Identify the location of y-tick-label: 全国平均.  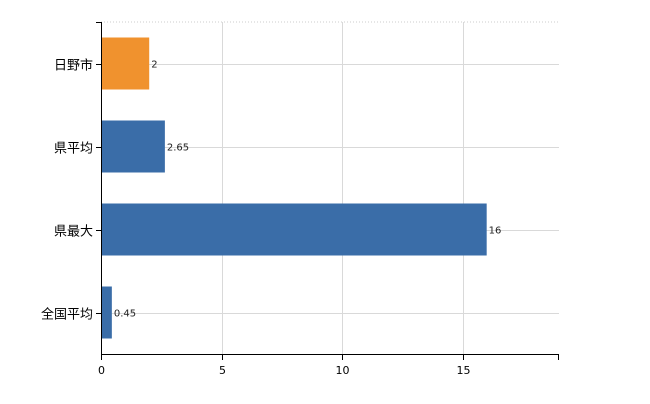
(67, 315).